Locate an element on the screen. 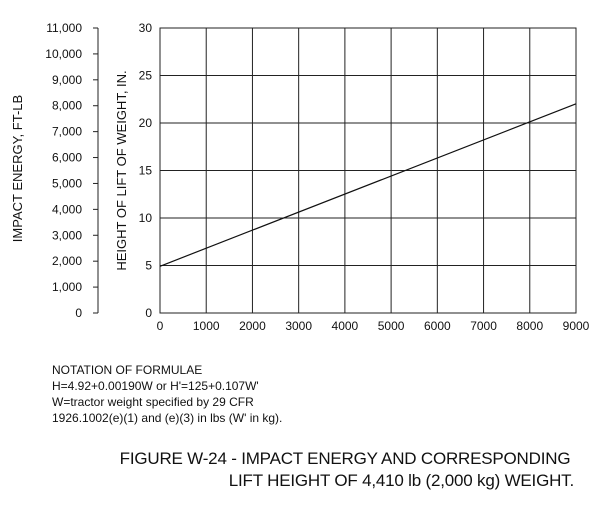  x-tick-label: 2000 is located at coordinates (252, 326).